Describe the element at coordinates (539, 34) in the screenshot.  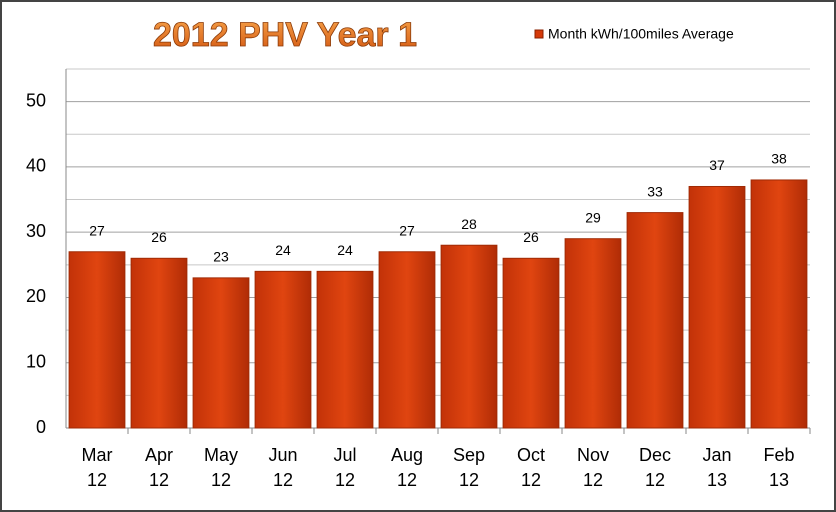
I see `legend-swatch` at that location.